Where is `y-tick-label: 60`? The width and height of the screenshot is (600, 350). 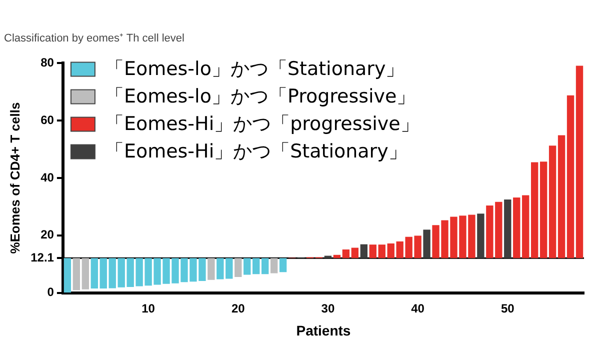
y-tick-label: 60 is located at coordinates (47, 119).